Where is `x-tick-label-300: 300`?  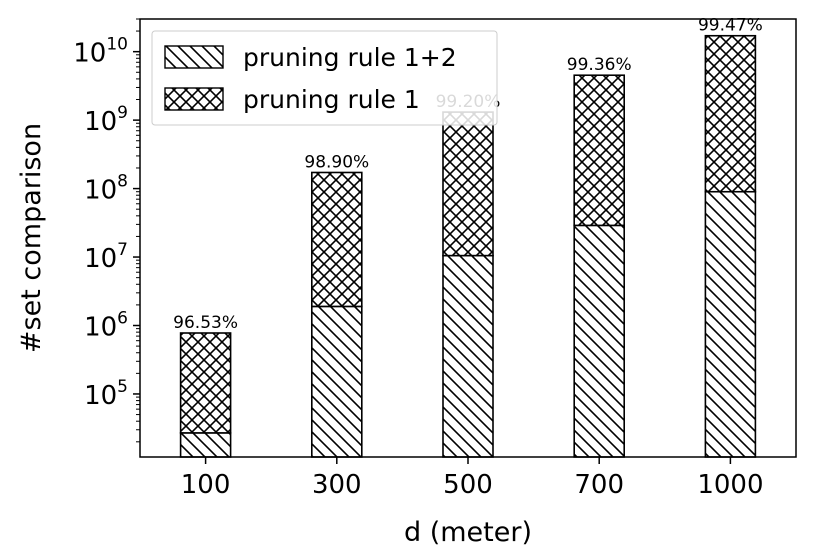
x-tick-label-300: 300 is located at coordinates (337, 485).